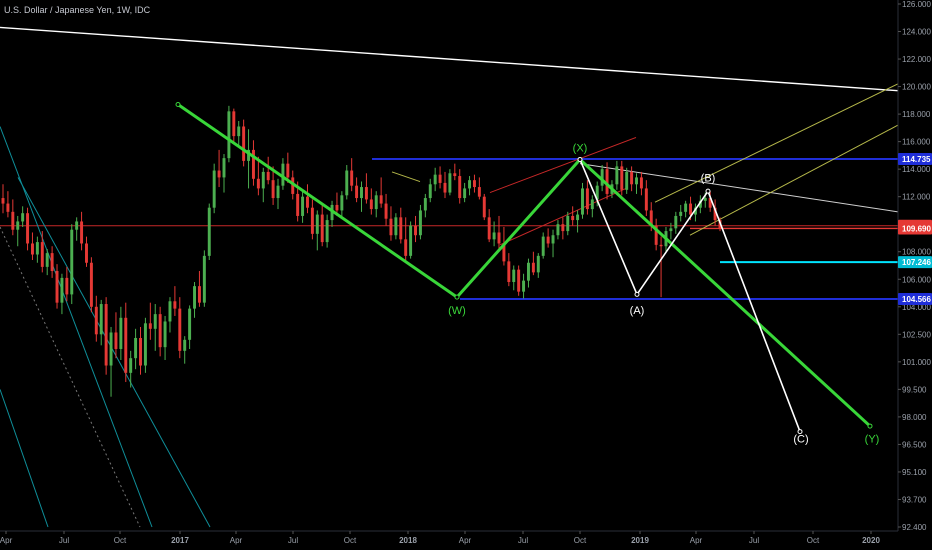 The width and height of the screenshot is (932, 550). I want to click on price-tick-label: 96.500, so click(914, 444).